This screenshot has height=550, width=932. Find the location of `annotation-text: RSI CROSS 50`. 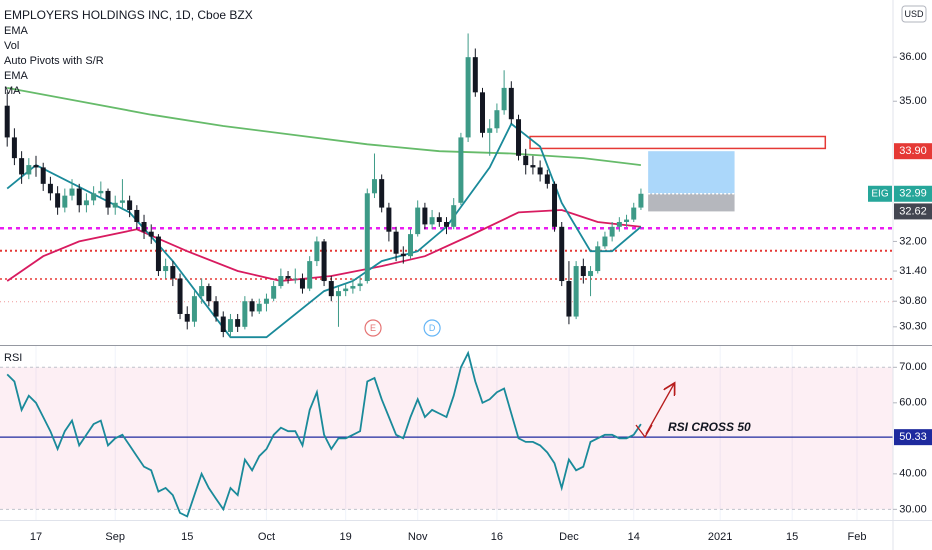

annotation-text: RSI CROSS 50 is located at coordinates (709, 427).